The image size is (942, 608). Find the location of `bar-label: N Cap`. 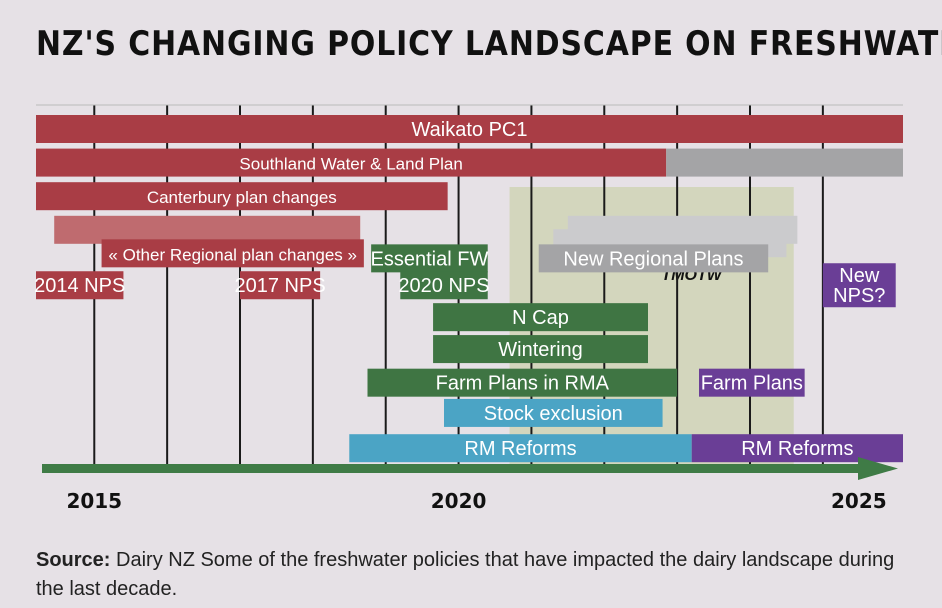

bar-label: N Cap is located at coordinates (540, 318).